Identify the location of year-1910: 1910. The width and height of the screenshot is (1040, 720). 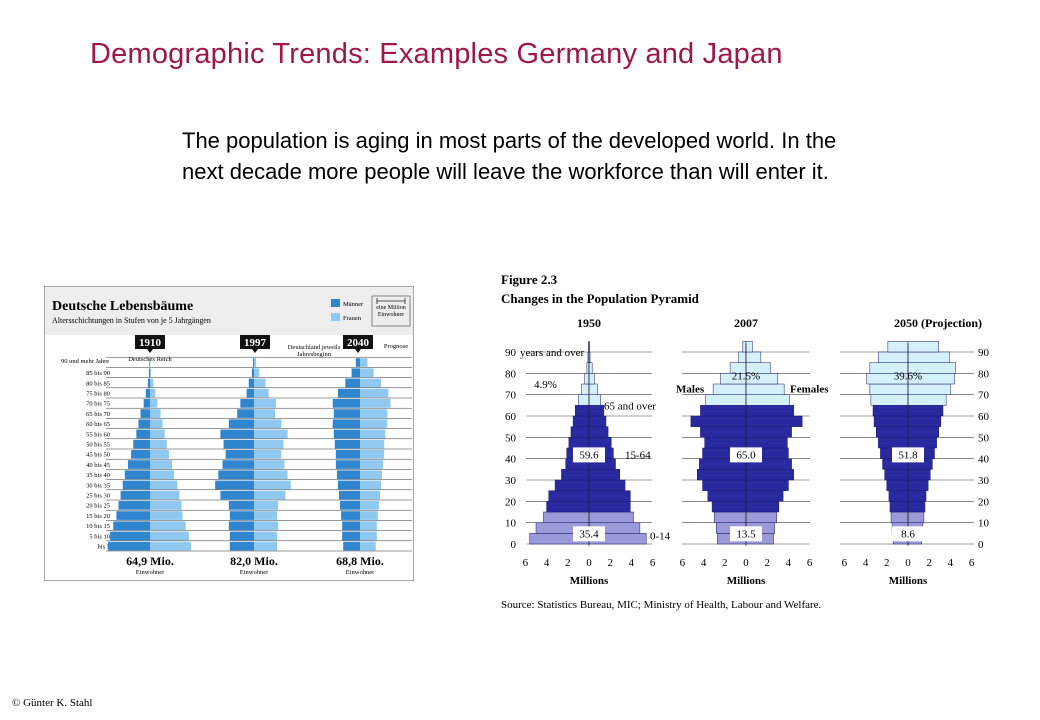
(150, 343).